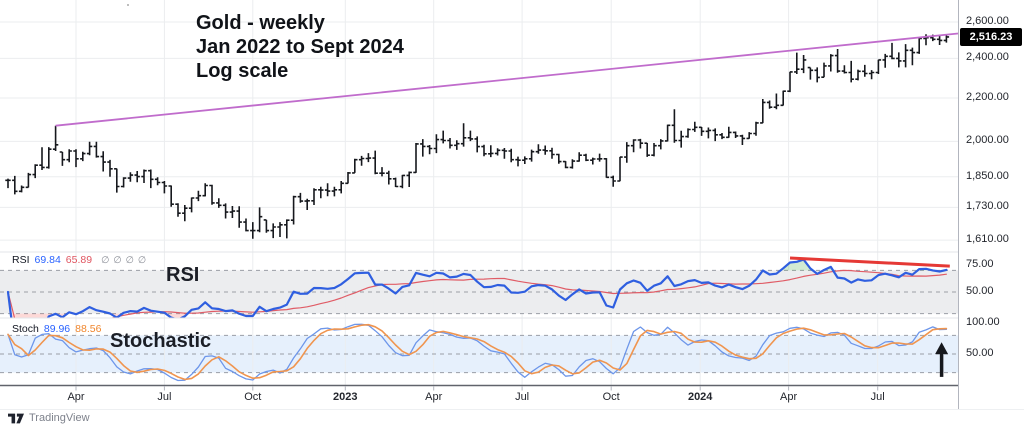  I want to click on rsi-header-icons: ∅ ∅ ∅ ∅, so click(121, 260).